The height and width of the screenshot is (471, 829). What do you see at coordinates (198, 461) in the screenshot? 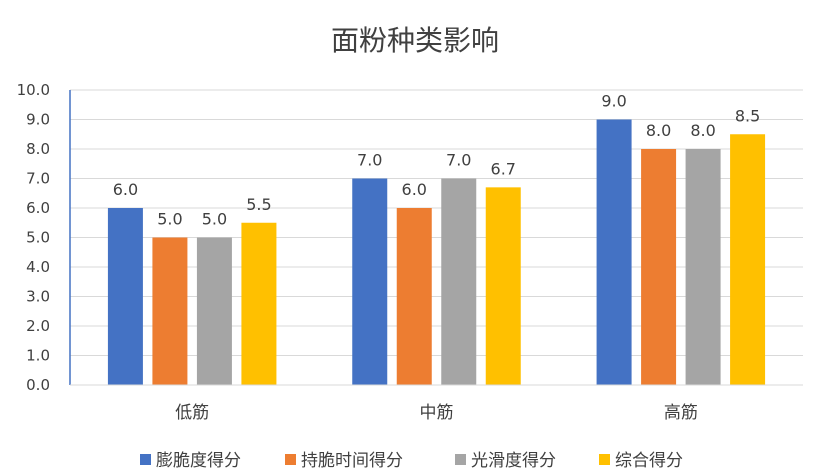
I see `legend-label: 膨脆度得分` at bounding box center [198, 461].